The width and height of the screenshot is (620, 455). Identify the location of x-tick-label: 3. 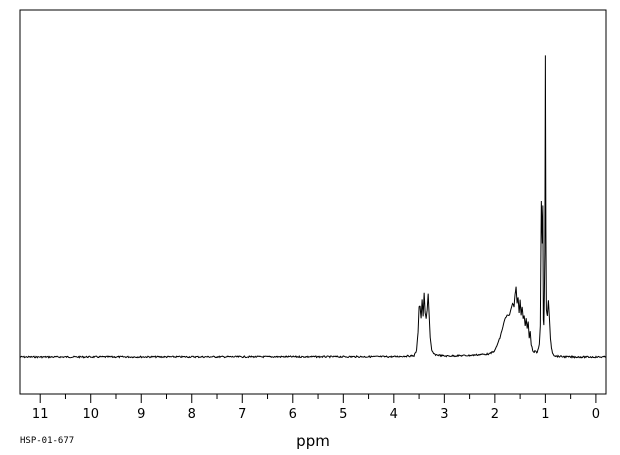
(444, 414).